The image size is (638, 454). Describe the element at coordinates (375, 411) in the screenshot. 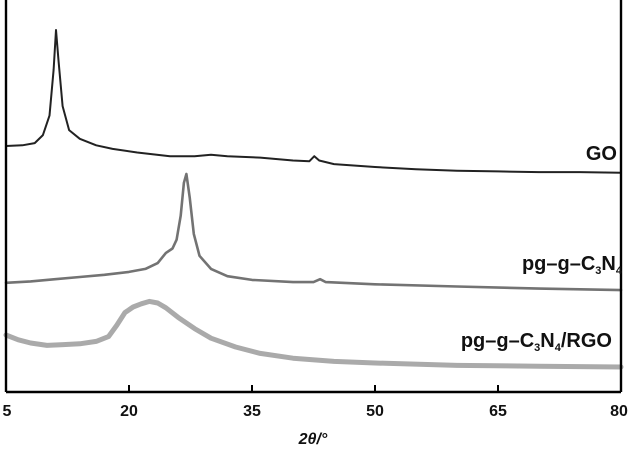

I see `x-tick-label-3: 50` at that location.